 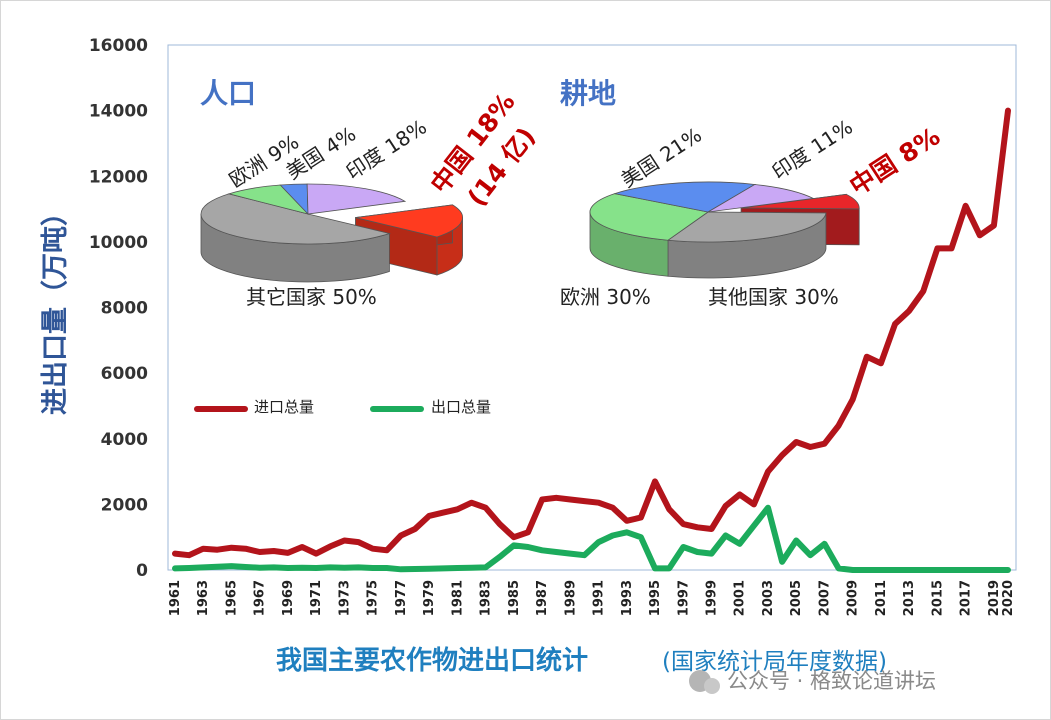 I want to click on x-tick-label: 2001, so click(x=740, y=598).